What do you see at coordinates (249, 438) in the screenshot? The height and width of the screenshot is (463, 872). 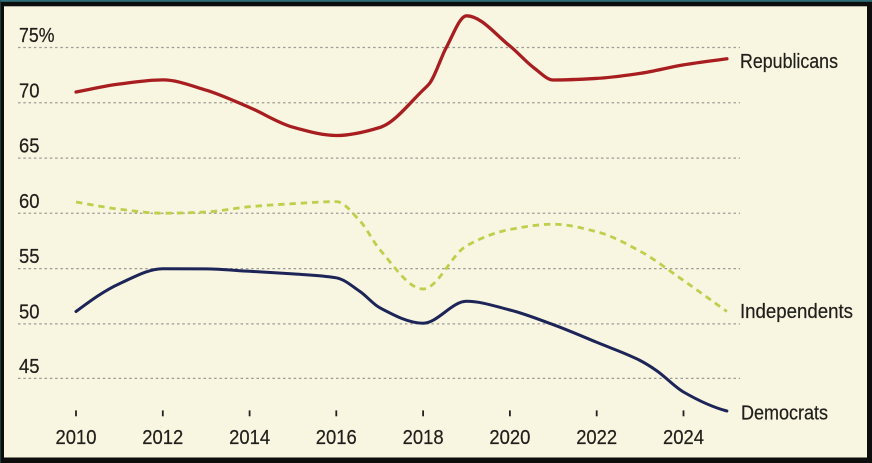 I see `svg-text: 2014` at bounding box center [249, 438].